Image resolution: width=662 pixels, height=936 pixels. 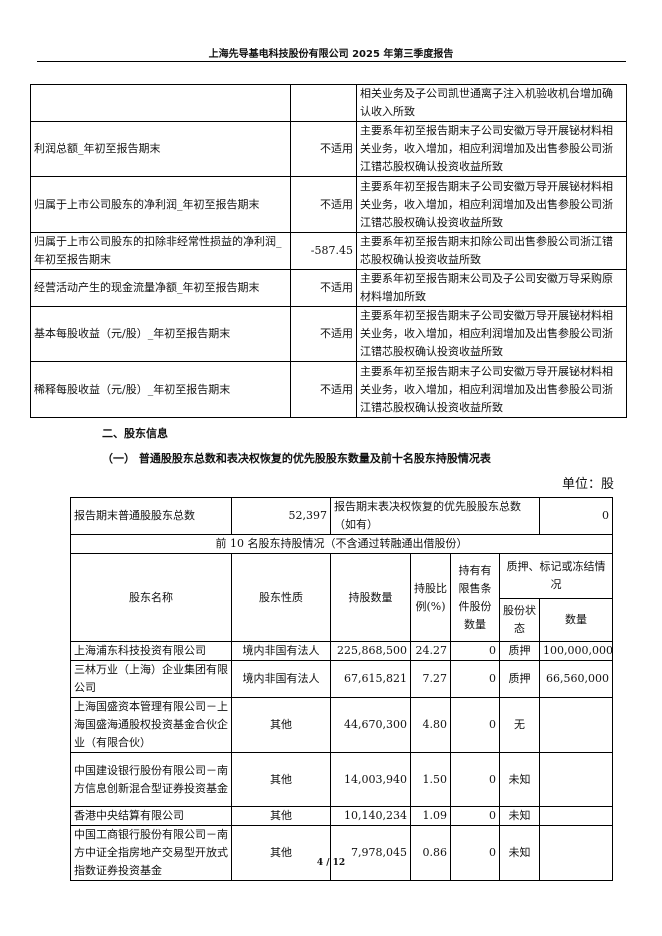 What do you see at coordinates (160, 251) in the screenshot?
I see `item-label: 归属于上市公司股东的扣除非经常性损益的净利润_年初至报告期末` at bounding box center [160, 251].